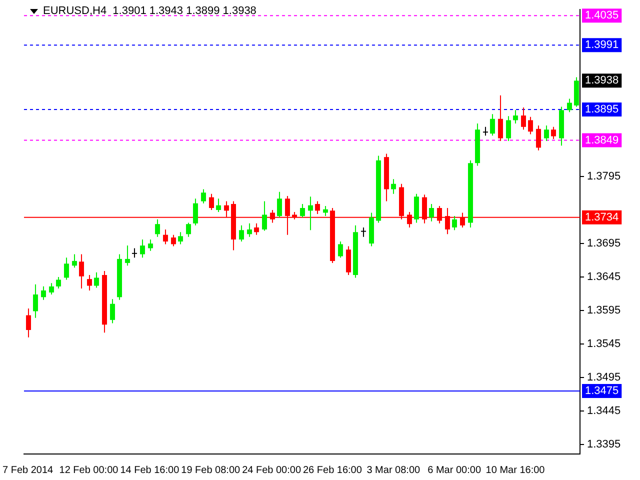 This screenshot has width=640, height=480. What do you see at coordinates (211, 470) in the screenshot?
I see `x-tick-label: 19 Feb 08:00` at bounding box center [211, 470].